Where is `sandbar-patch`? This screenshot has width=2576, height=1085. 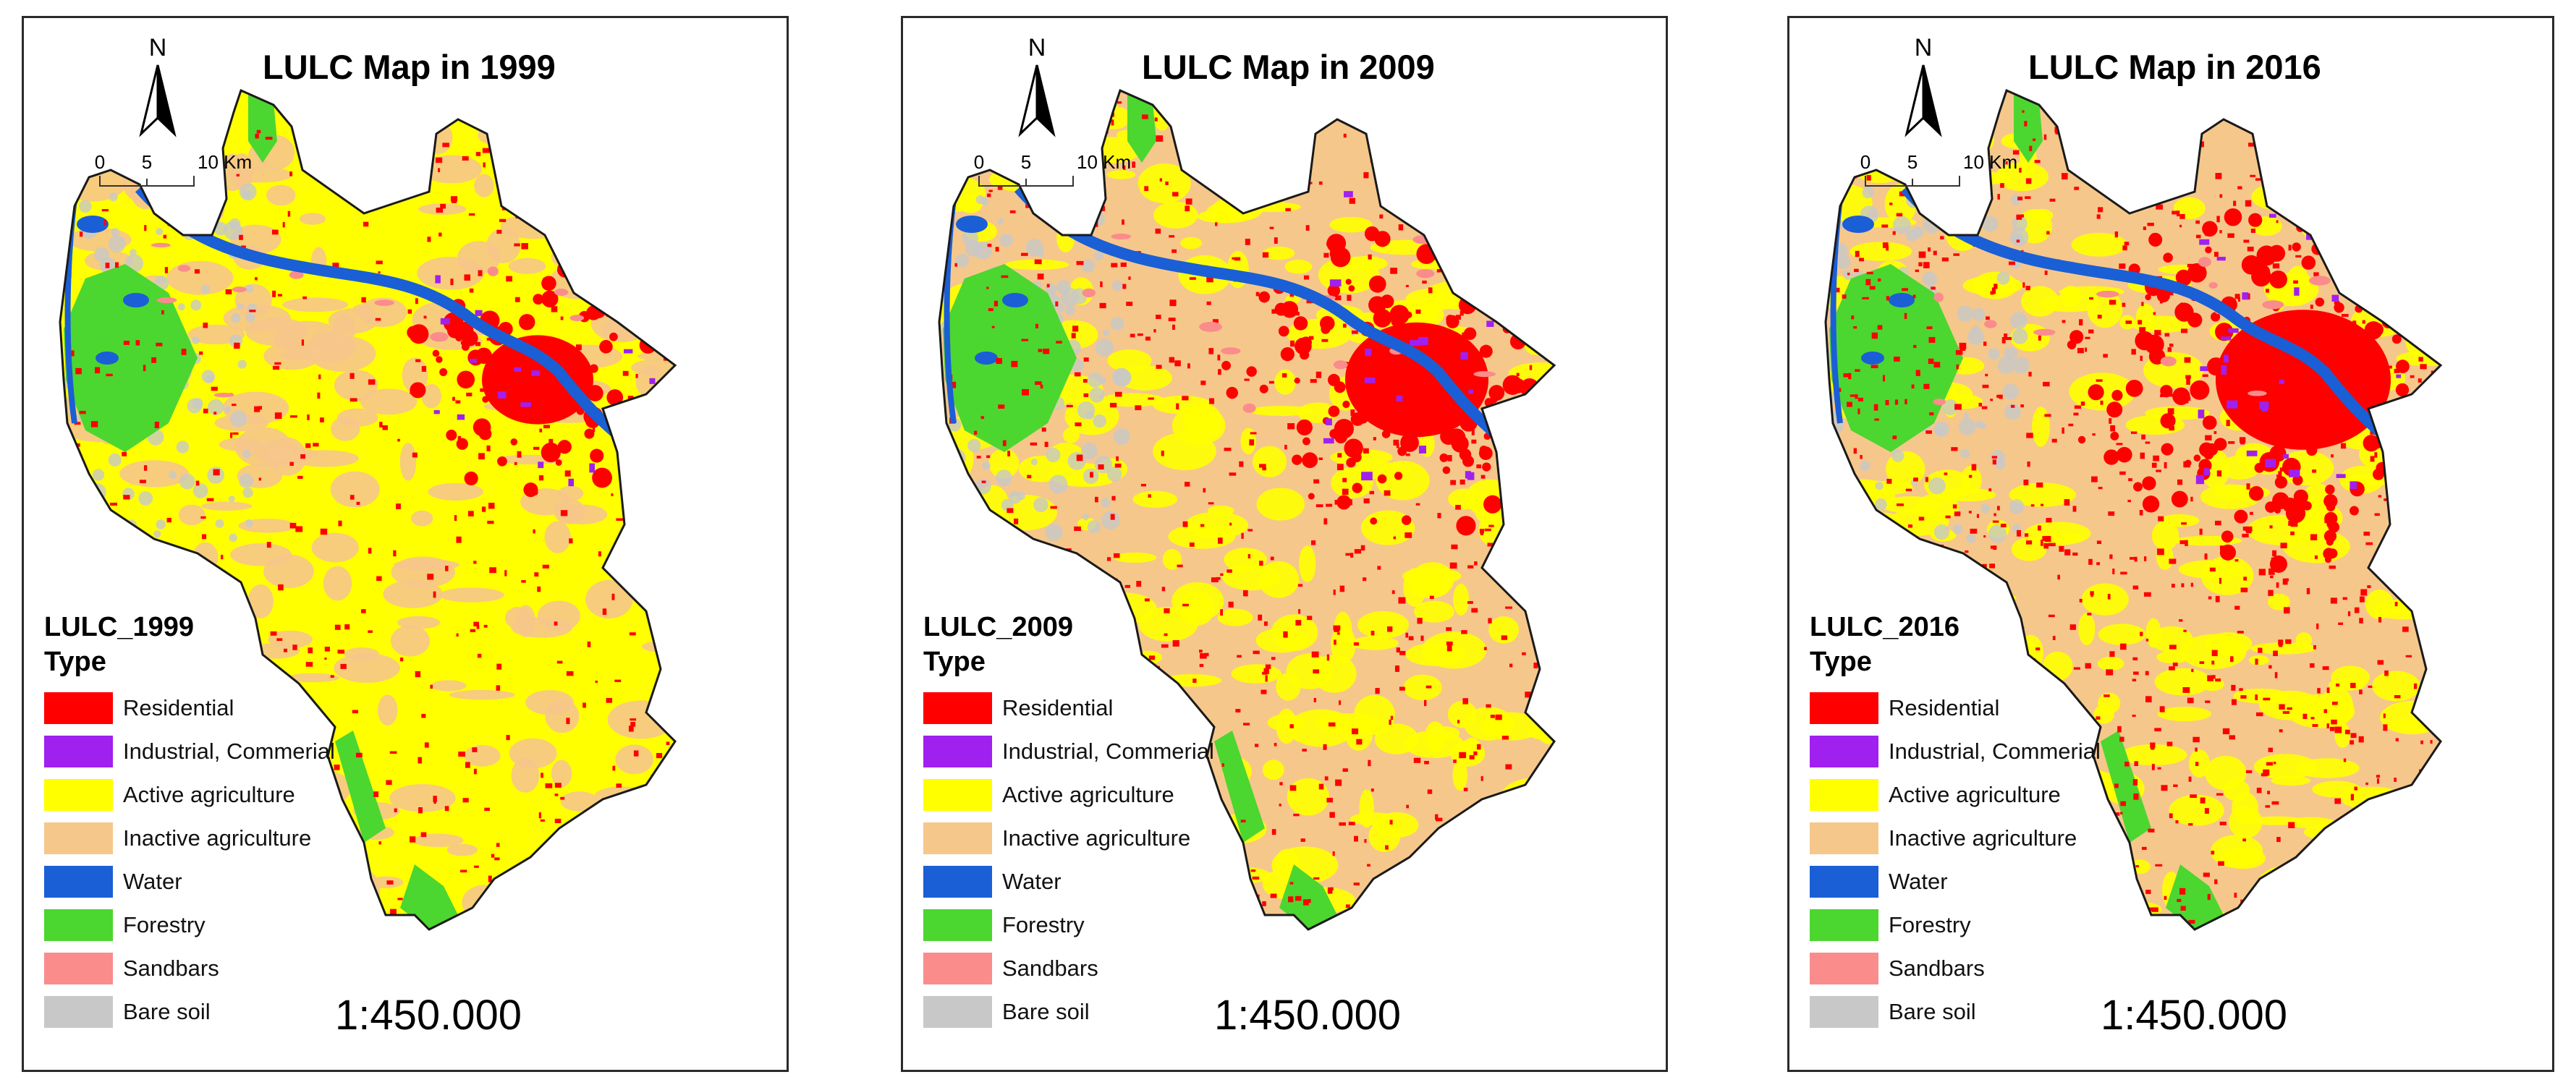
sandbar-patch is located at coordinates (595, 242).